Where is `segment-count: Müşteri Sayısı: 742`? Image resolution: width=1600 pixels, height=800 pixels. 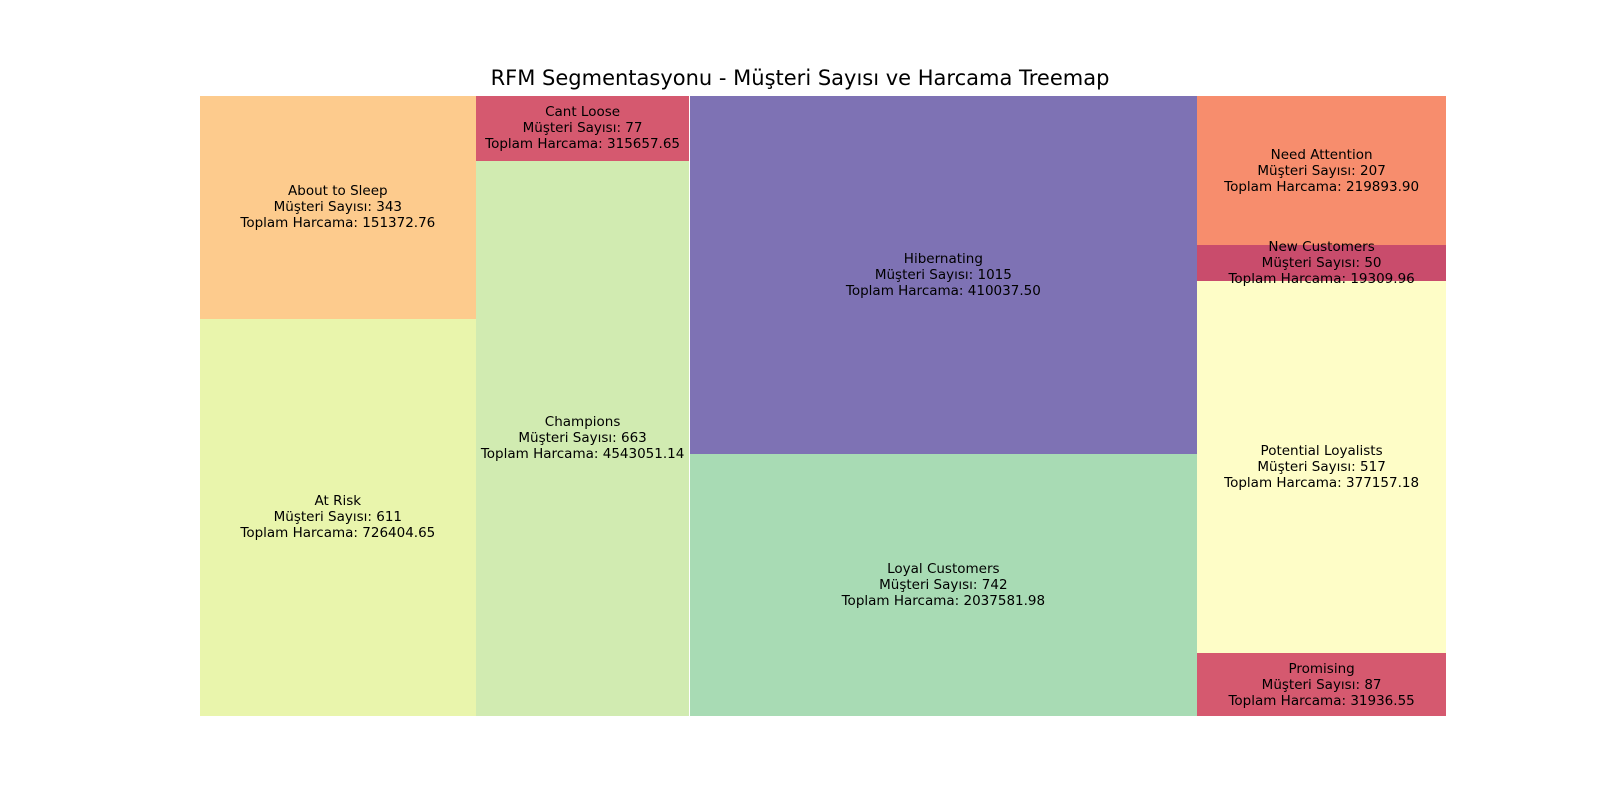 segment-count: Müşteri Sayısı: 742 is located at coordinates (943, 585).